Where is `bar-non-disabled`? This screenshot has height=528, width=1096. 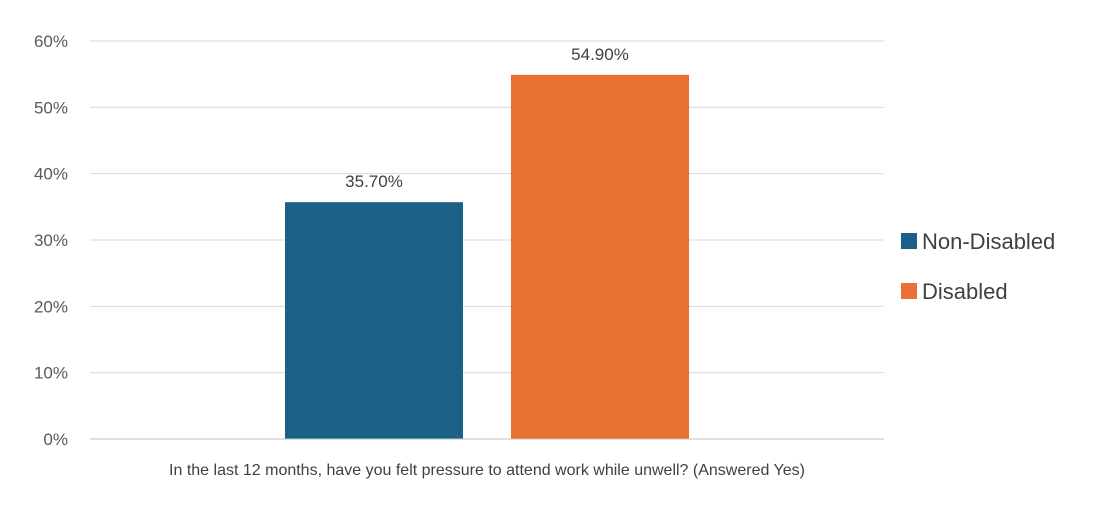 bar-non-disabled is located at coordinates (374, 320).